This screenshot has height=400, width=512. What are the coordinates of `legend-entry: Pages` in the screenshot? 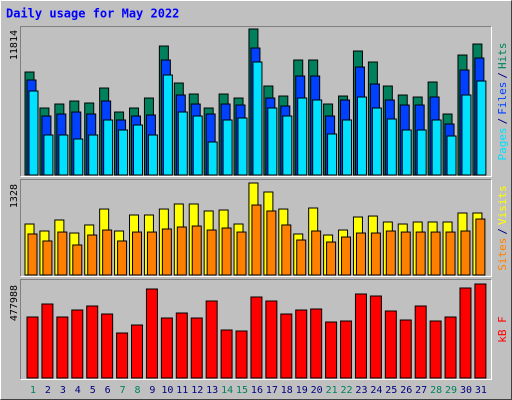 It's located at (502, 143).